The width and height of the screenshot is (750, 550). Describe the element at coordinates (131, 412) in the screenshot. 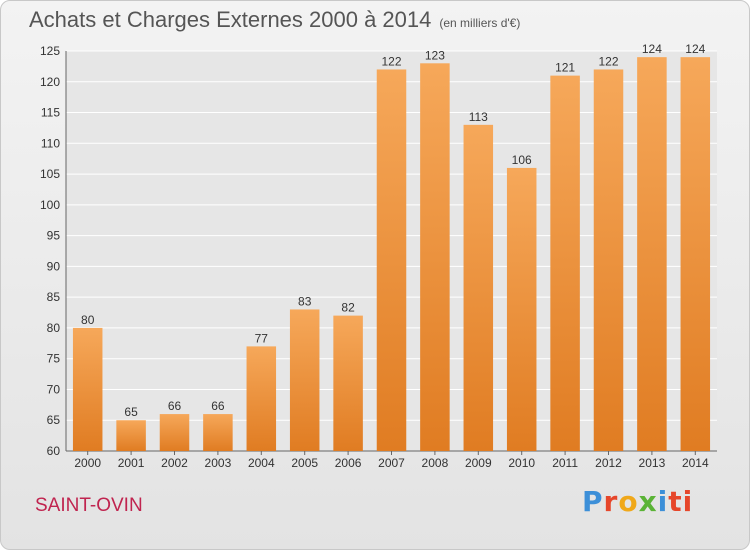

I see `data-label: 65` at that location.